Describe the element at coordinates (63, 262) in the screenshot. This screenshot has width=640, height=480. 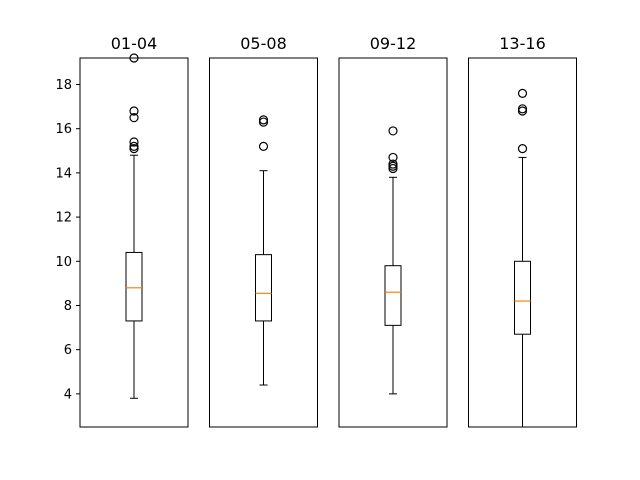
I see `y-tick-label: 10` at that location.